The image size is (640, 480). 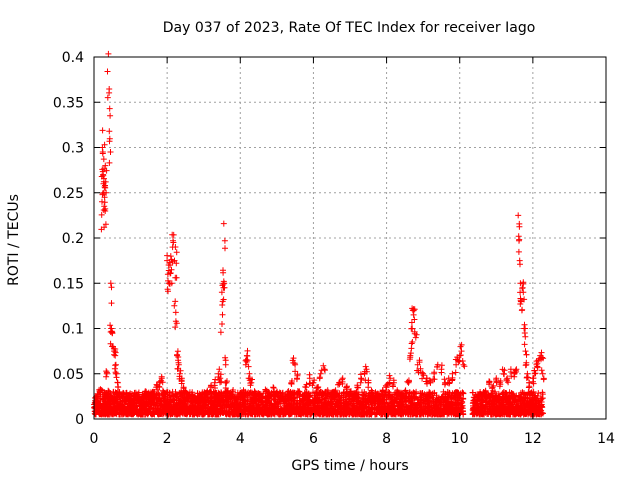 What do you see at coordinates (460, 439) in the screenshot?
I see `x-tick-label: 10` at bounding box center [460, 439].